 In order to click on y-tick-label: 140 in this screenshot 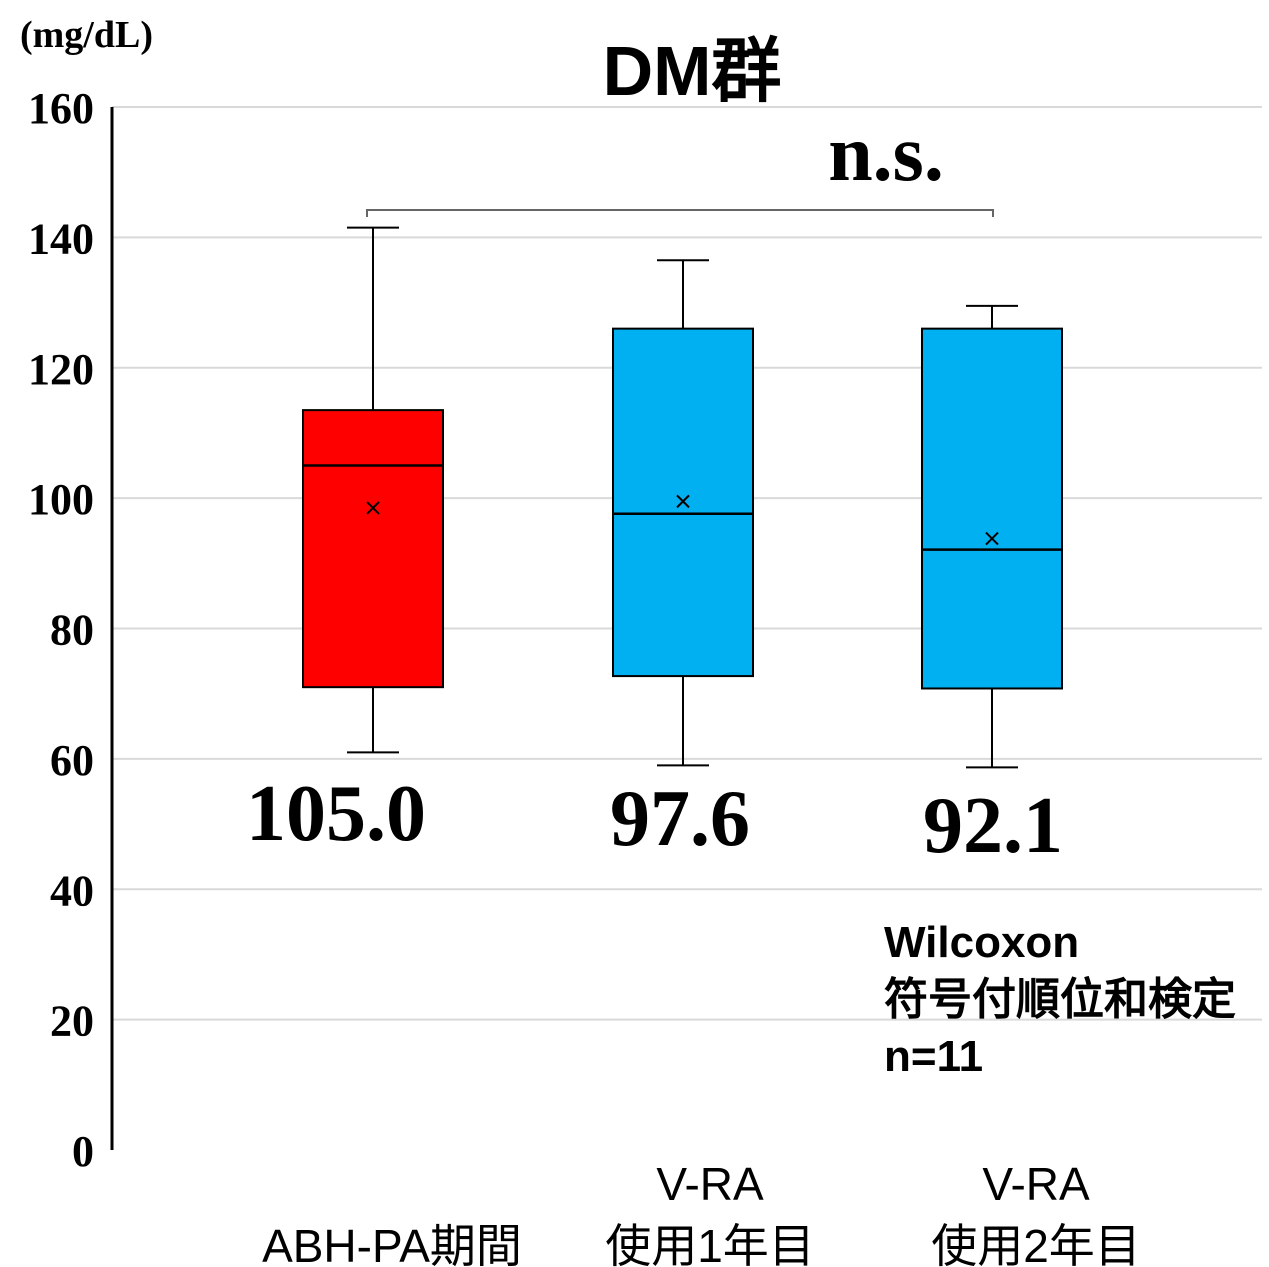, I will do `click(61, 238)`.